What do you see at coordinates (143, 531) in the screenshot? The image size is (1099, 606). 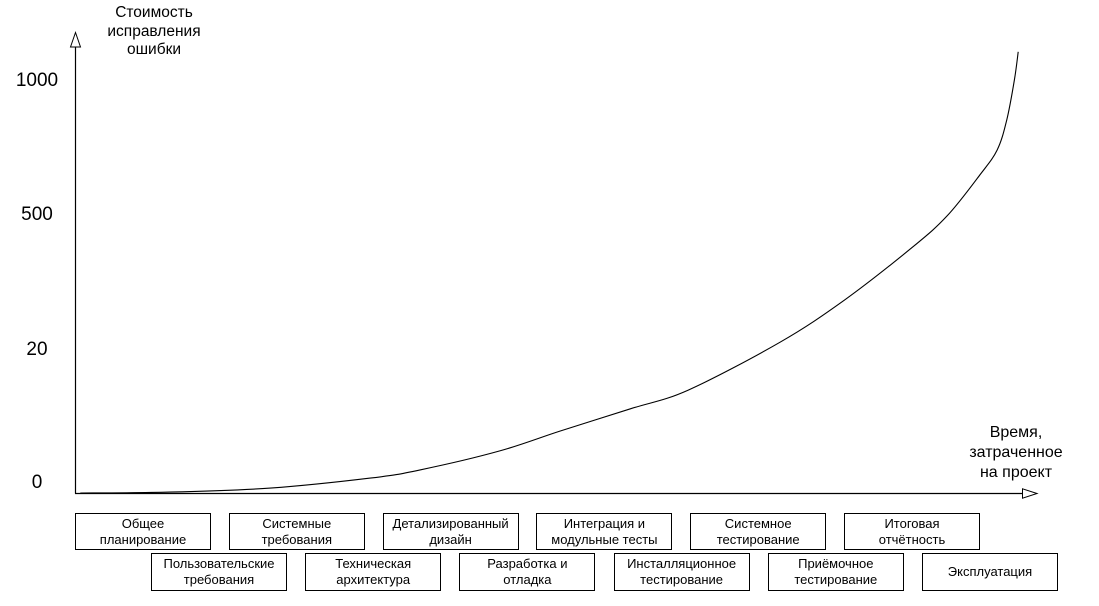 I see `phase-box: Общее планирование` at bounding box center [143, 531].